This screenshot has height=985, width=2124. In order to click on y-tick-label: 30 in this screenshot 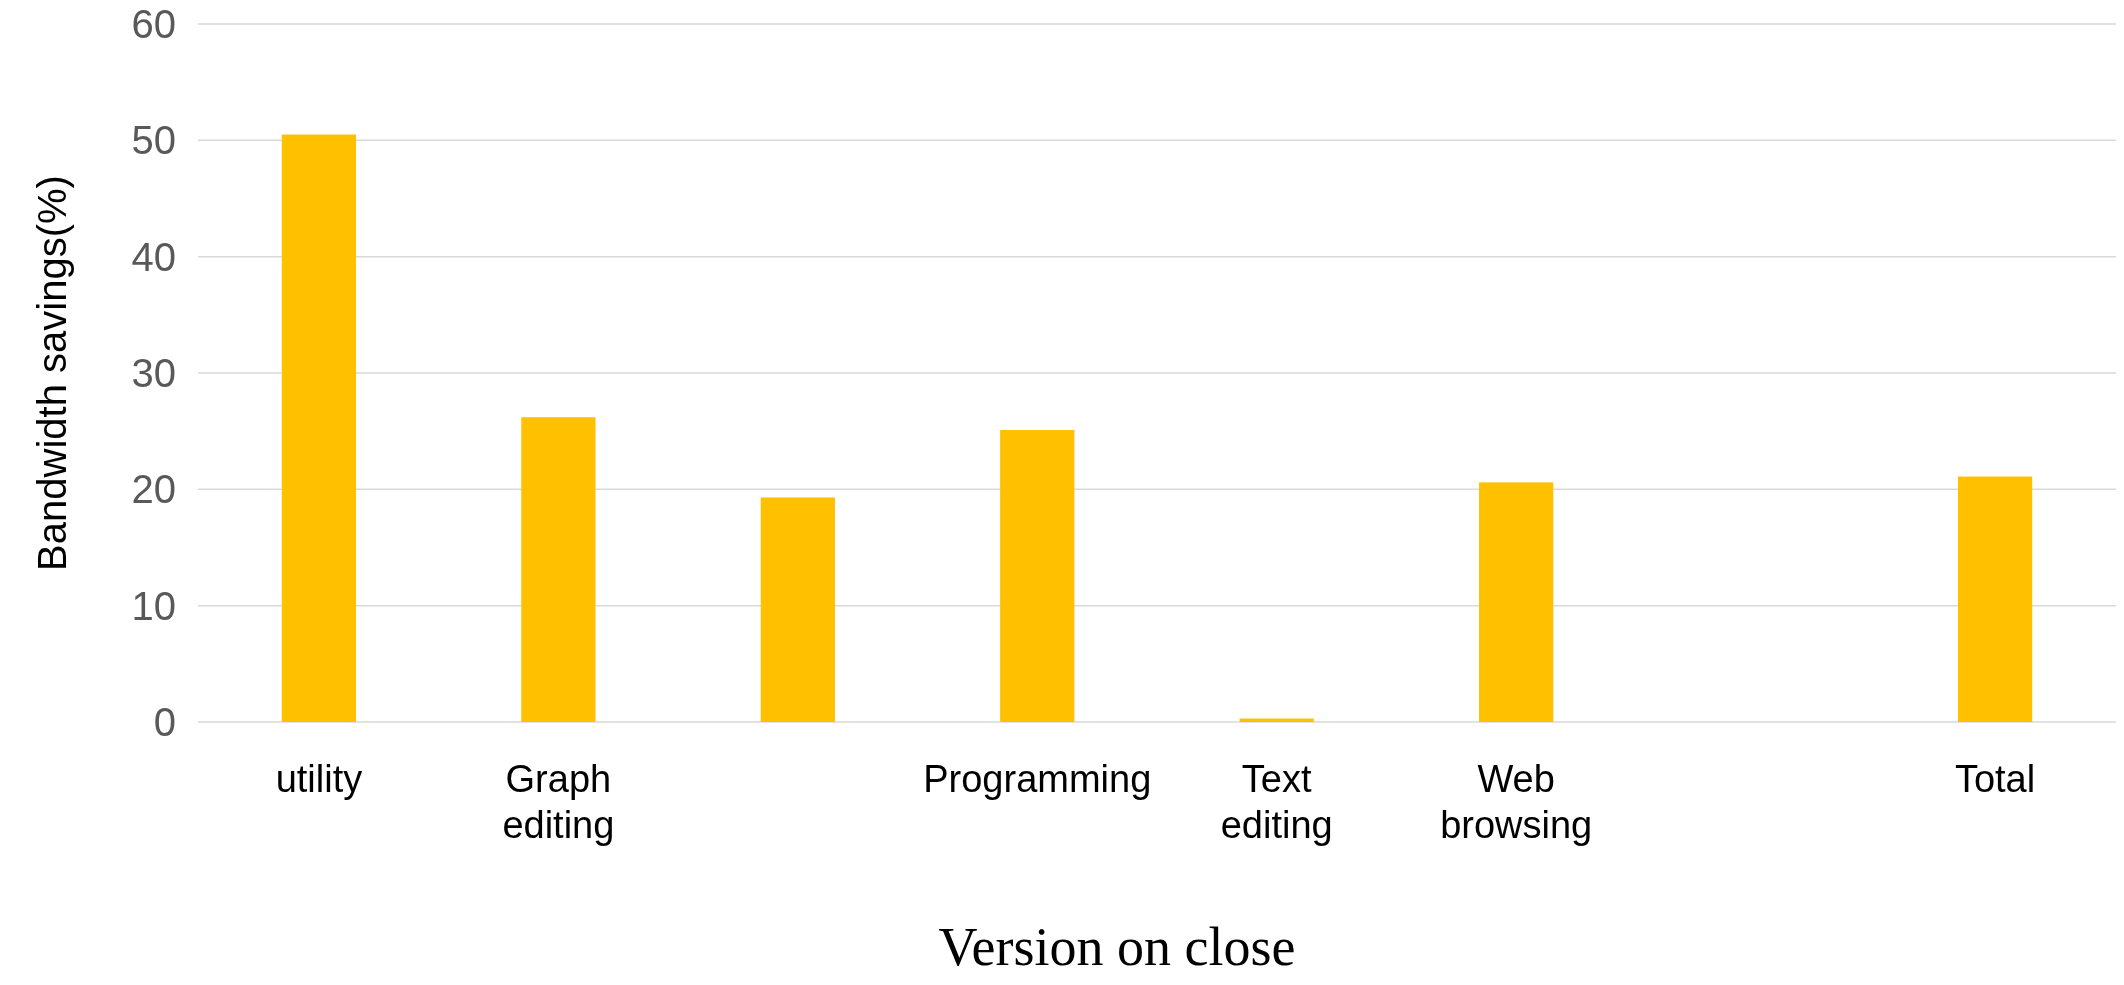, I will do `click(153, 373)`.